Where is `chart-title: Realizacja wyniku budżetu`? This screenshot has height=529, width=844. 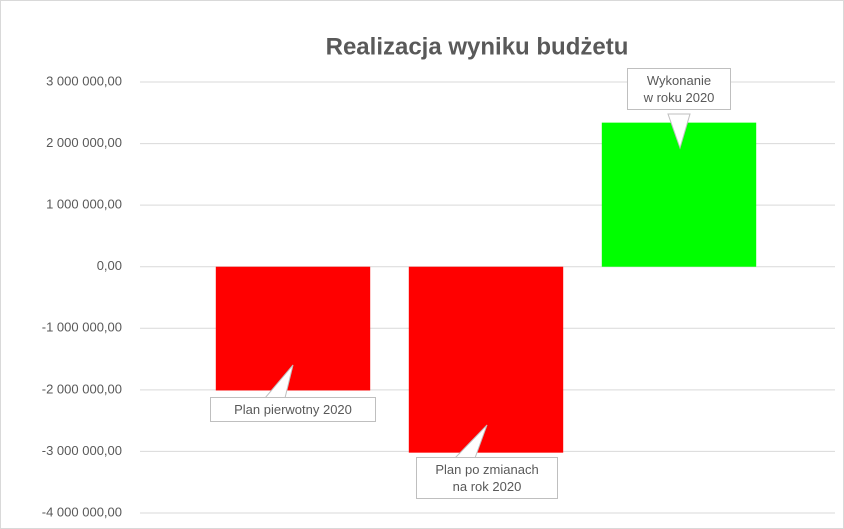
chart-title: Realizacja wyniku budżetu is located at coordinates (477, 46).